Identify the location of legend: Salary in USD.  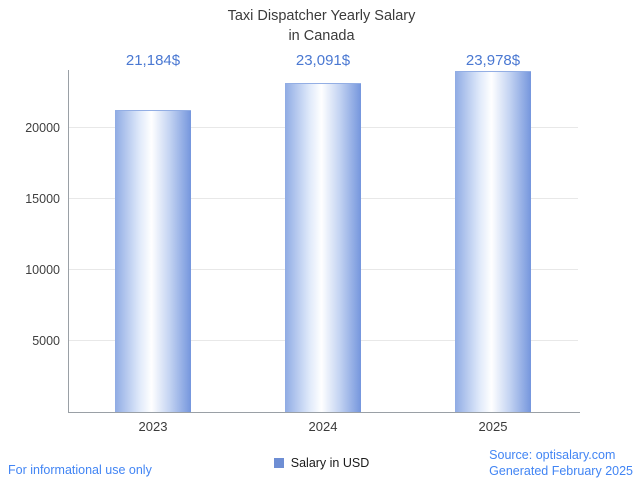
(321, 463).